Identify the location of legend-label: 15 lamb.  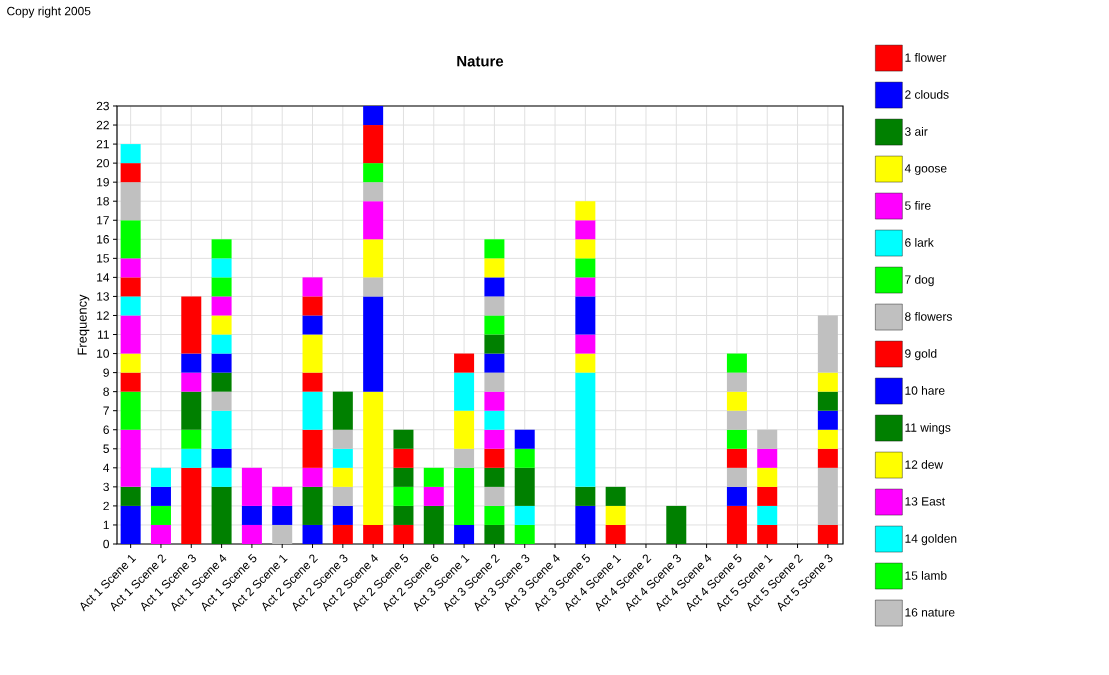
(926, 575).